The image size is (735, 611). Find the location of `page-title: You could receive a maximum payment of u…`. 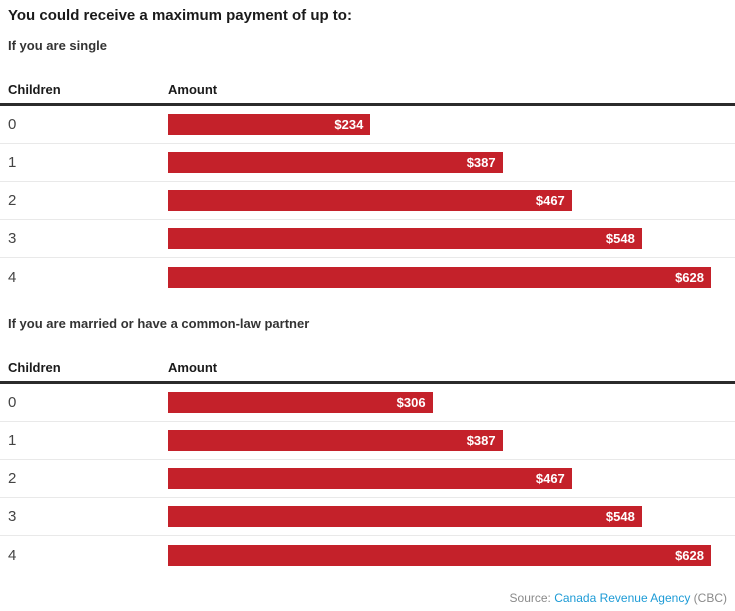

page-title: You could receive a maximum payment of u… is located at coordinates (180, 15).